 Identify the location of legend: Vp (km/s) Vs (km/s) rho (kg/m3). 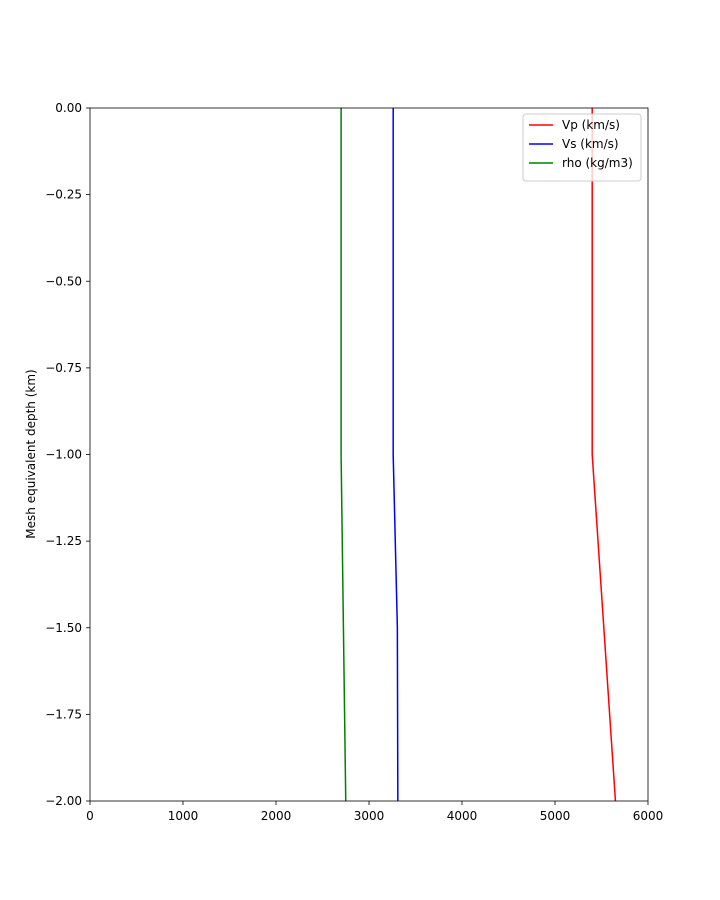
(582, 147).